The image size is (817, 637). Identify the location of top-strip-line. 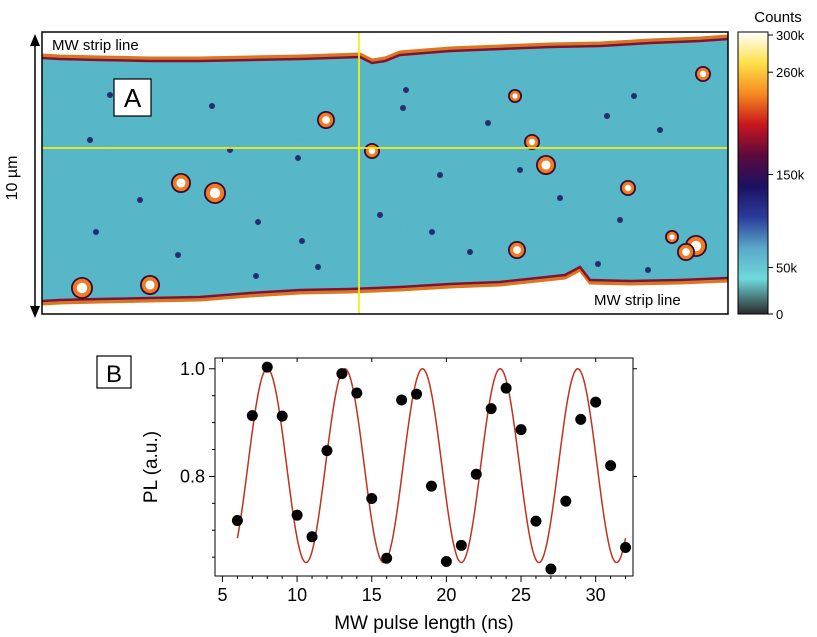
(385, 46).